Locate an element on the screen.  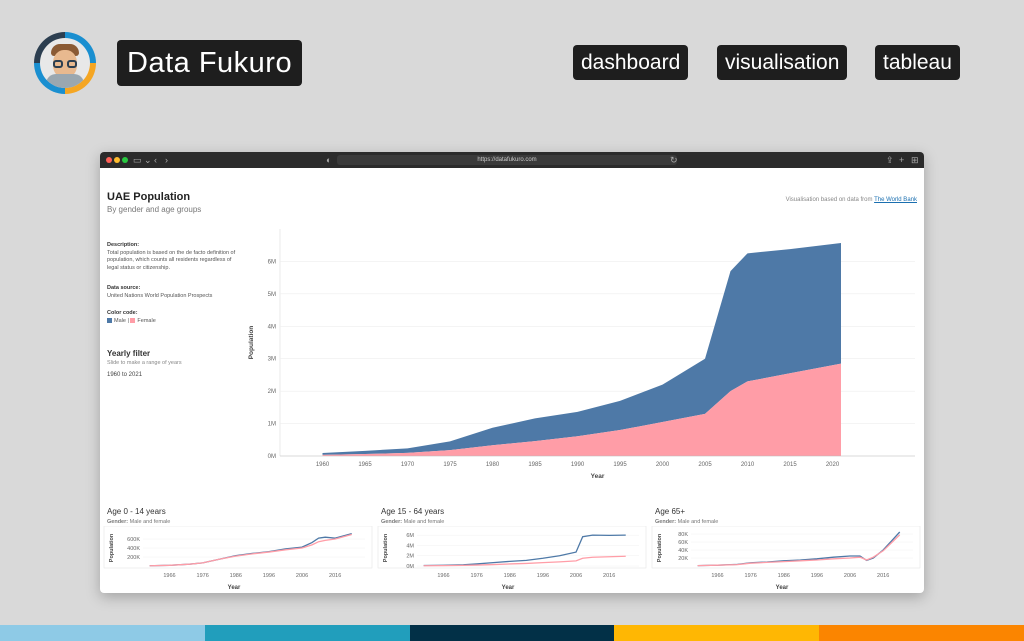
yearly-filter-range: 1960 to 2021 is located at coordinates (125, 375).